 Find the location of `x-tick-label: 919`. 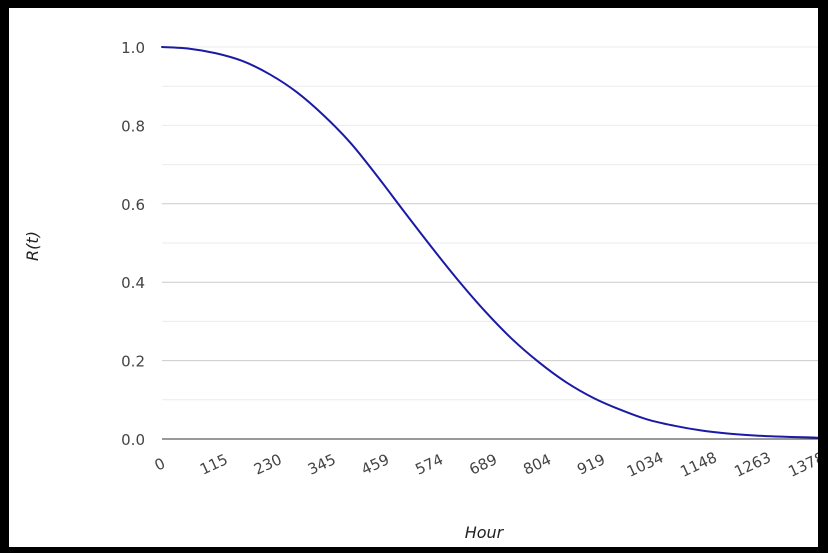

x-tick-label: 919 is located at coordinates (591, 464).